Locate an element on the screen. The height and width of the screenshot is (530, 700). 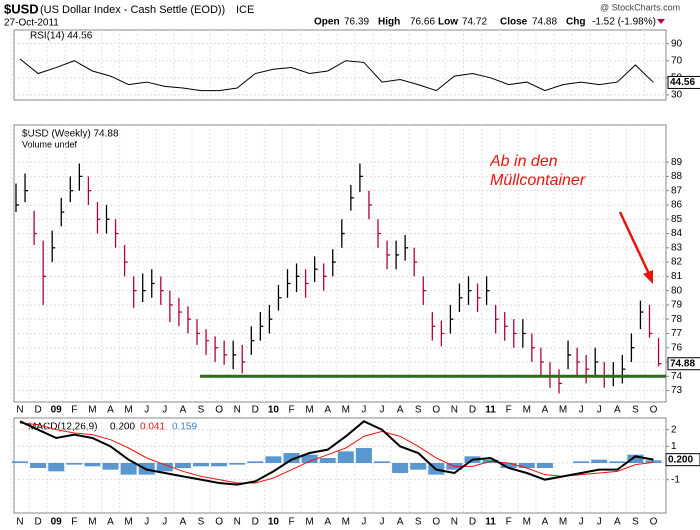
arrow-head is located at coordinates (648, 277).